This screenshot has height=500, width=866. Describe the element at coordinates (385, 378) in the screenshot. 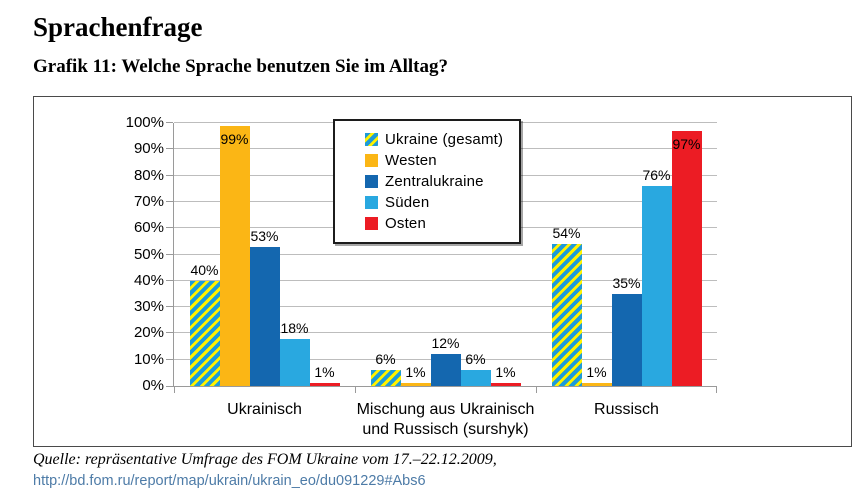

I see `bar-ukraine-gesamt-mischung-aus-ukrainisch` at that location.